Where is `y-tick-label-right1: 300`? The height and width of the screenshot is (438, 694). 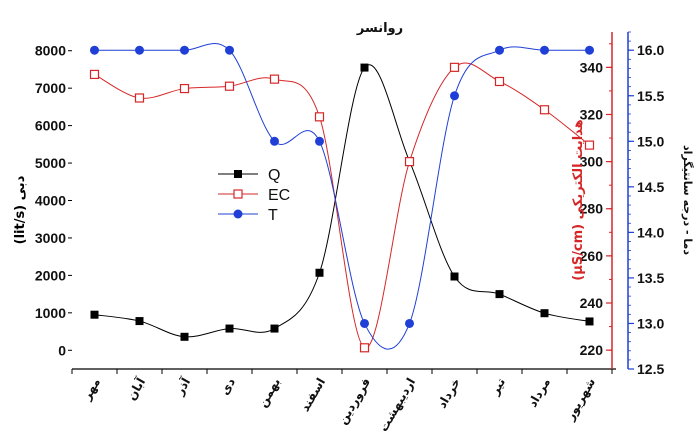
y-tick-label-right1: 300 is located at coordinates (592, 162).